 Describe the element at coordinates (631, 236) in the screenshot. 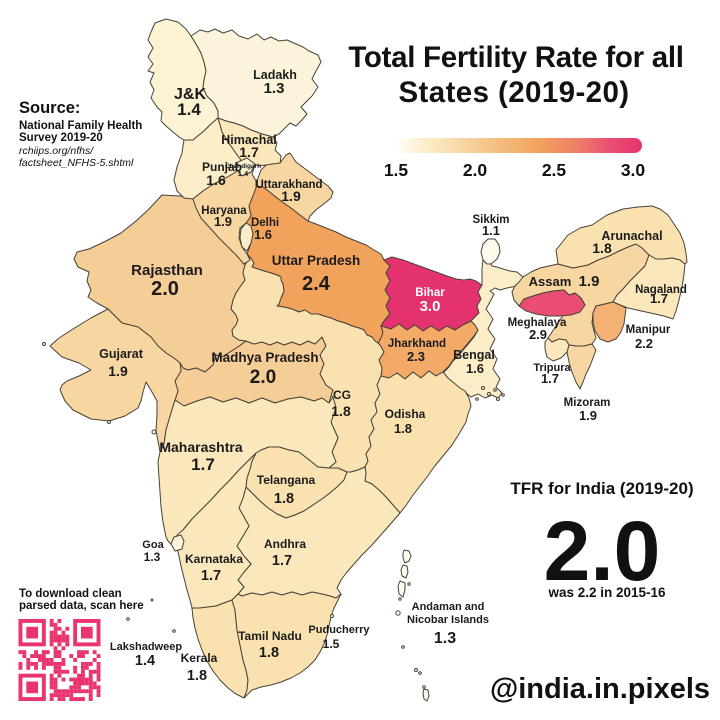

I see `svg-text: Arunachal` at that location.